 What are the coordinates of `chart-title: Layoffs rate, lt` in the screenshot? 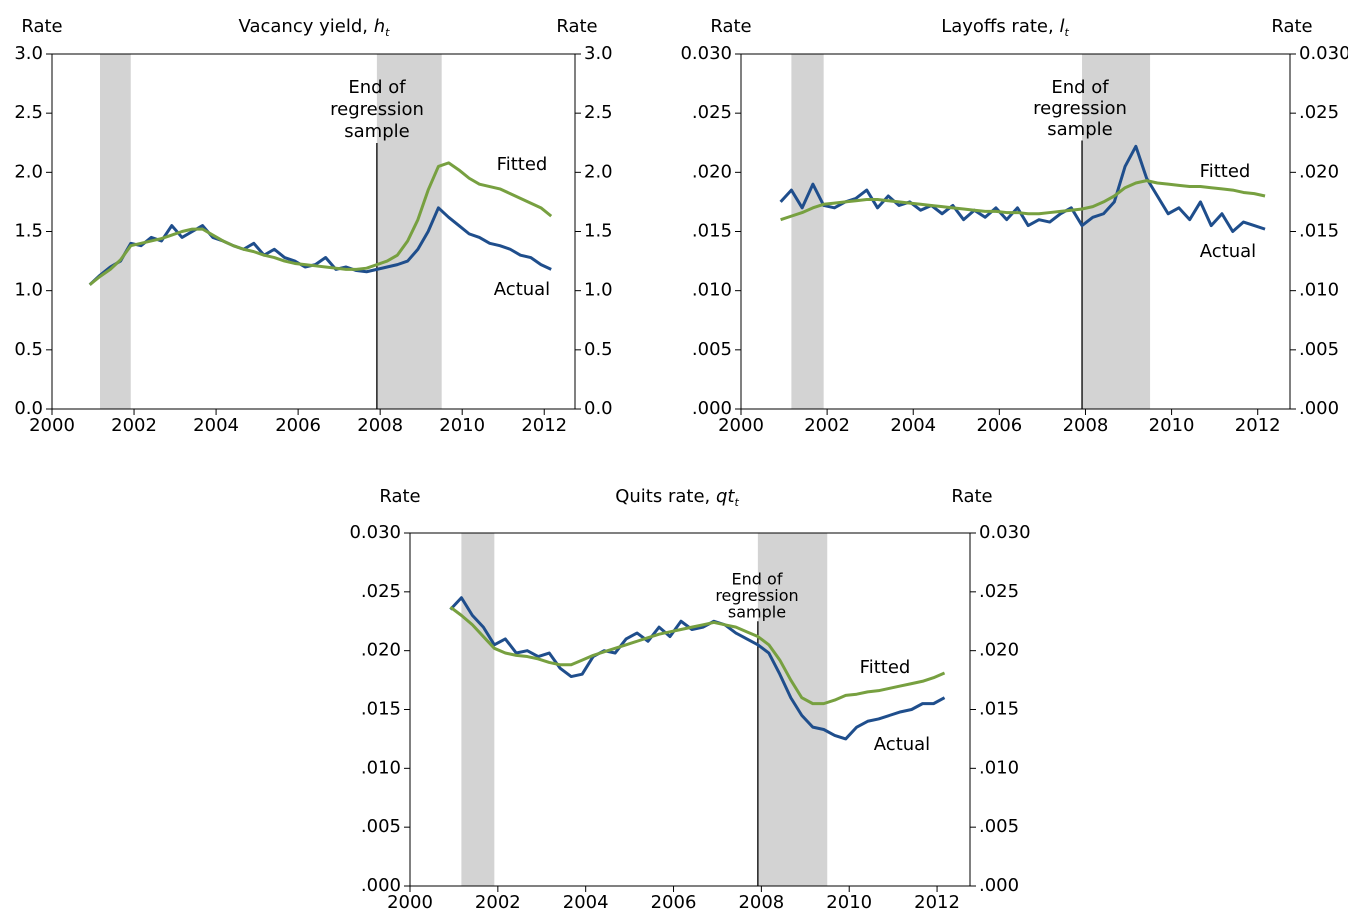 It's located at (1005, 27).